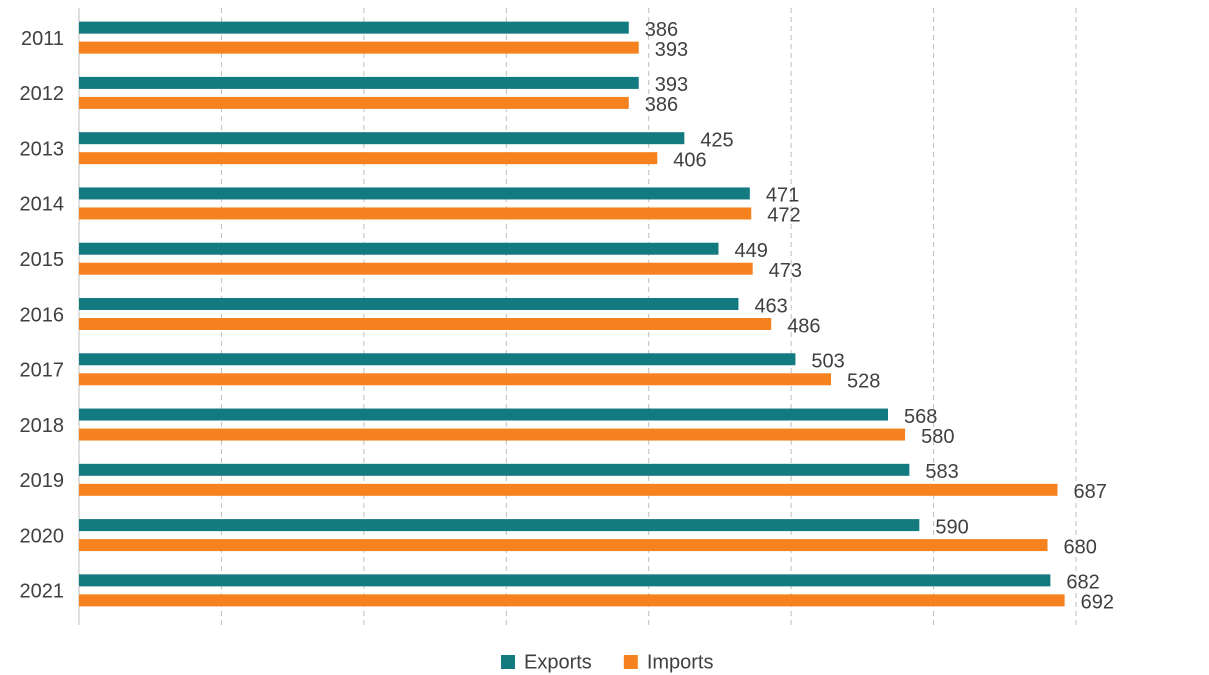  I want to click on y-tick-label: 2021, so click(42, 592).